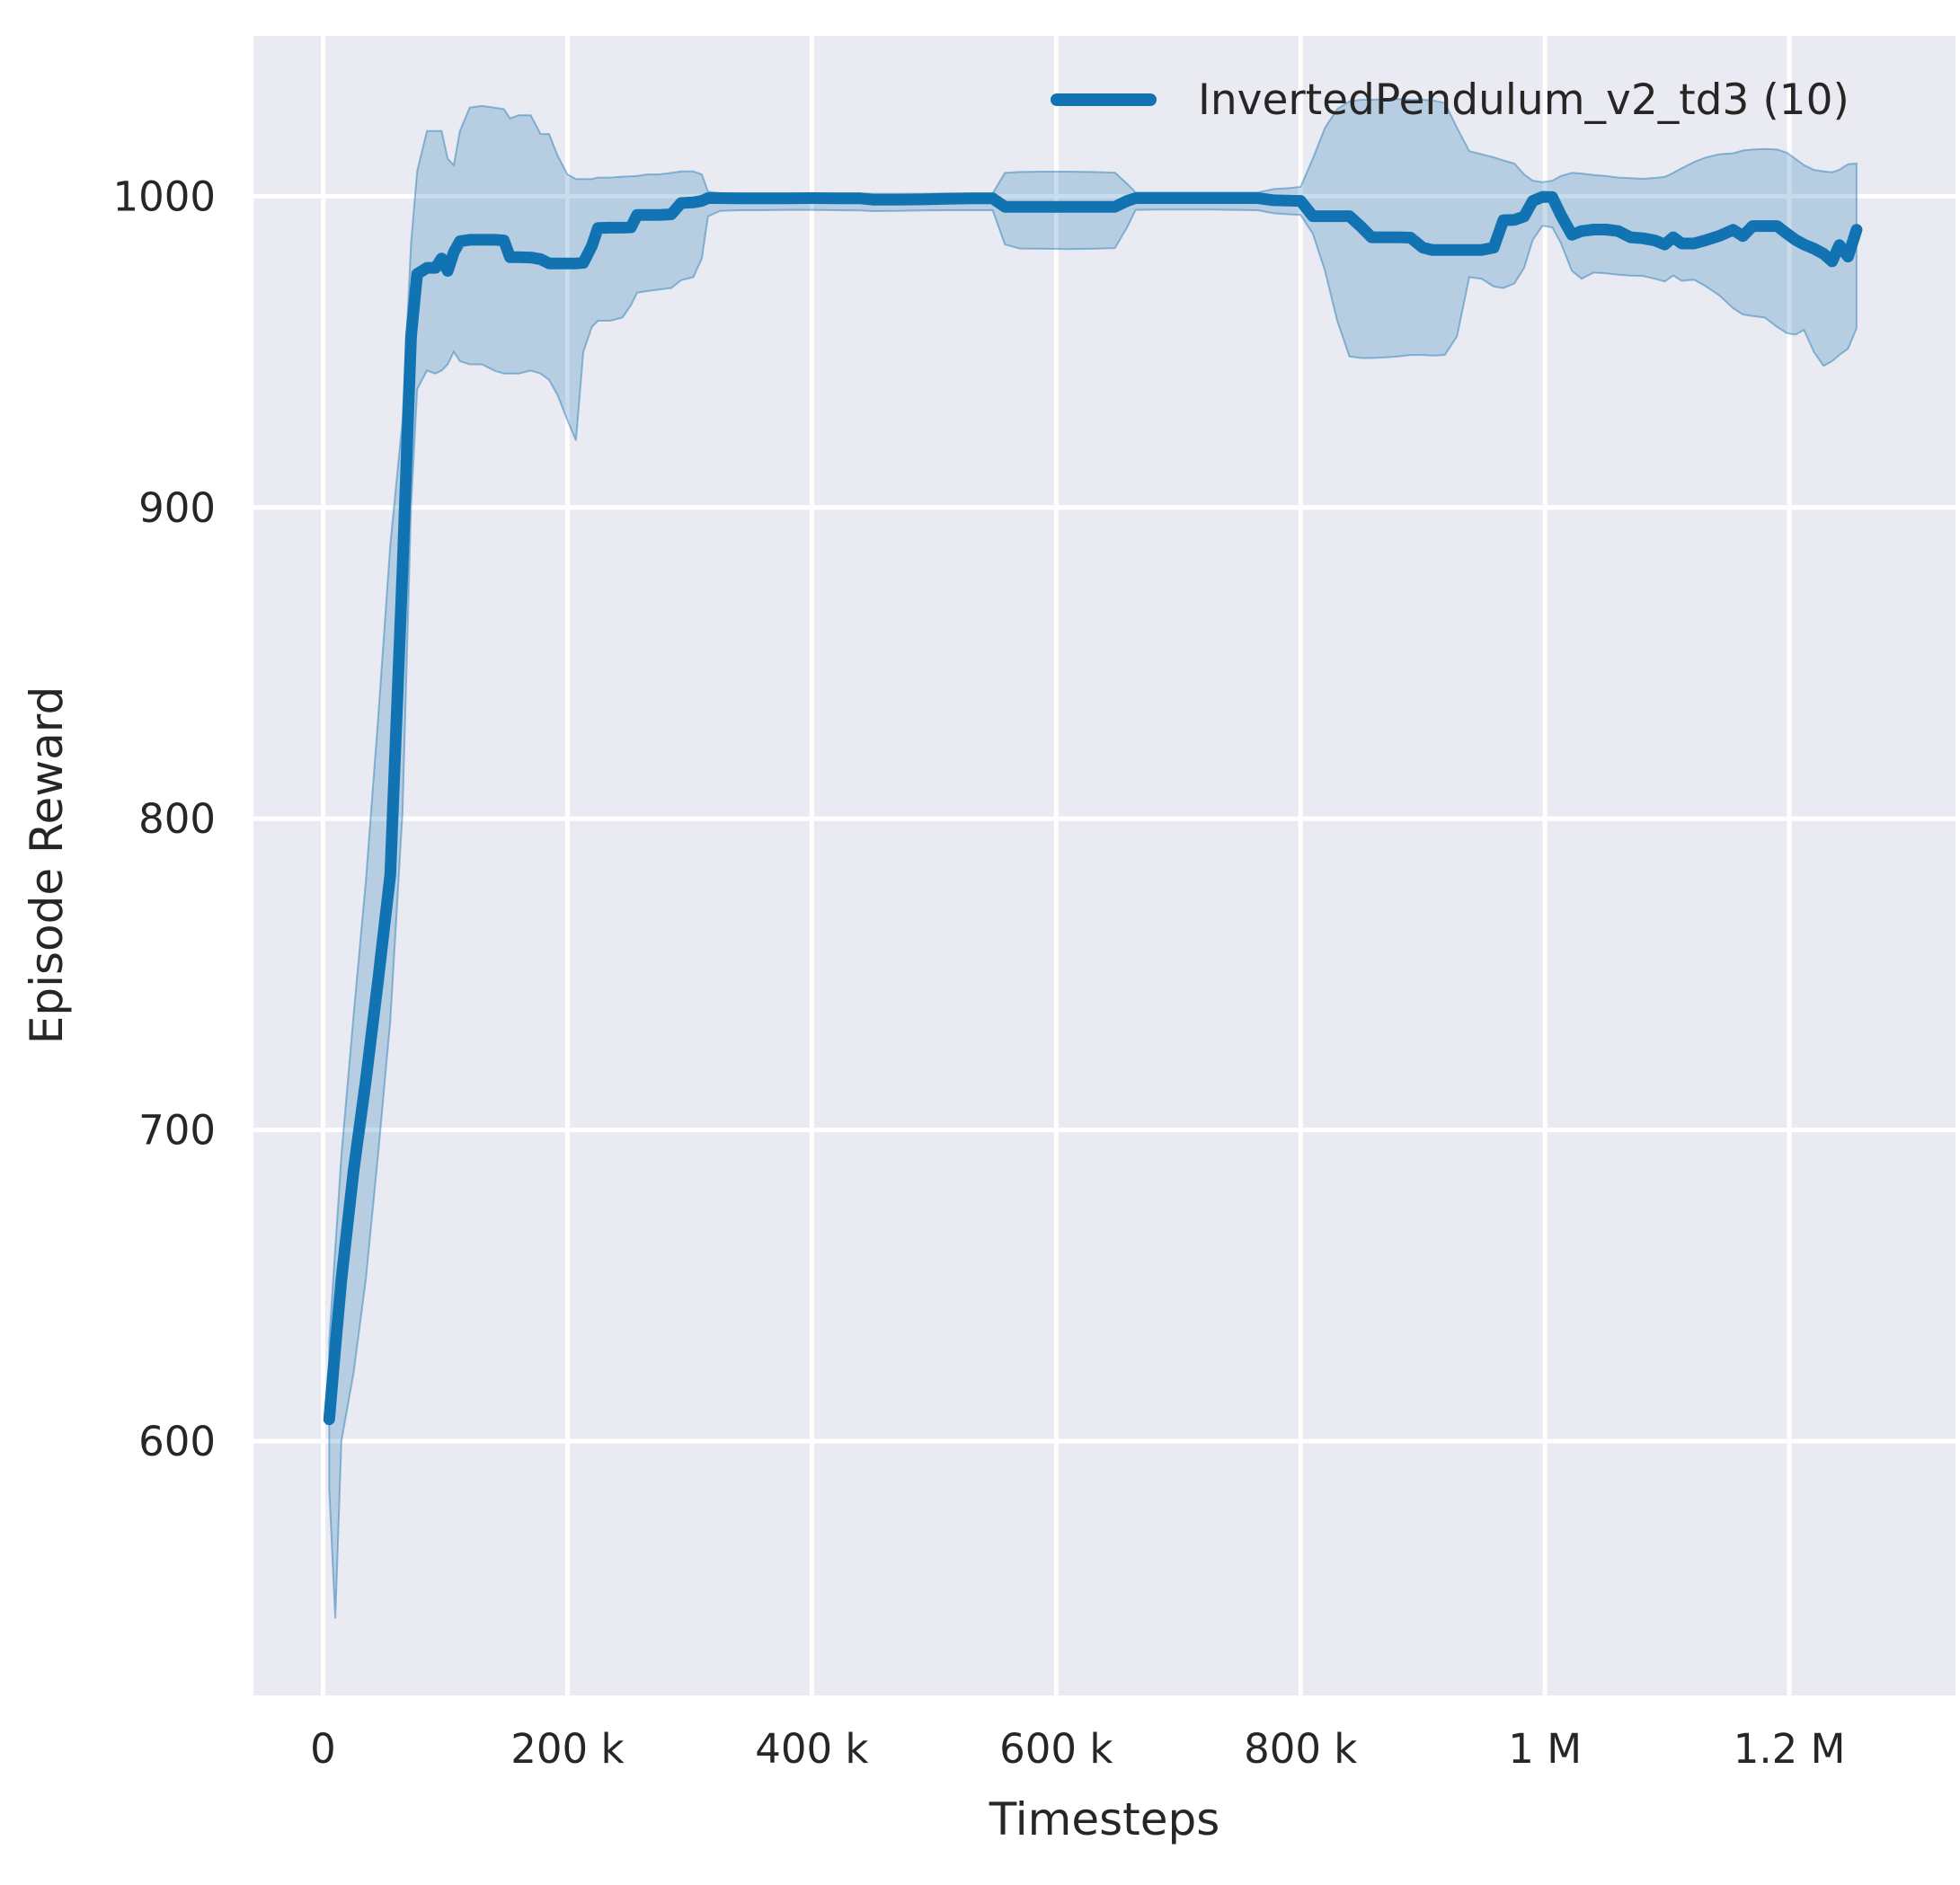  What do you see at coordinates (47, 865) in the screenshot?
I see `y-axis-label: Episode Reward` at bounding box center [47, 865].